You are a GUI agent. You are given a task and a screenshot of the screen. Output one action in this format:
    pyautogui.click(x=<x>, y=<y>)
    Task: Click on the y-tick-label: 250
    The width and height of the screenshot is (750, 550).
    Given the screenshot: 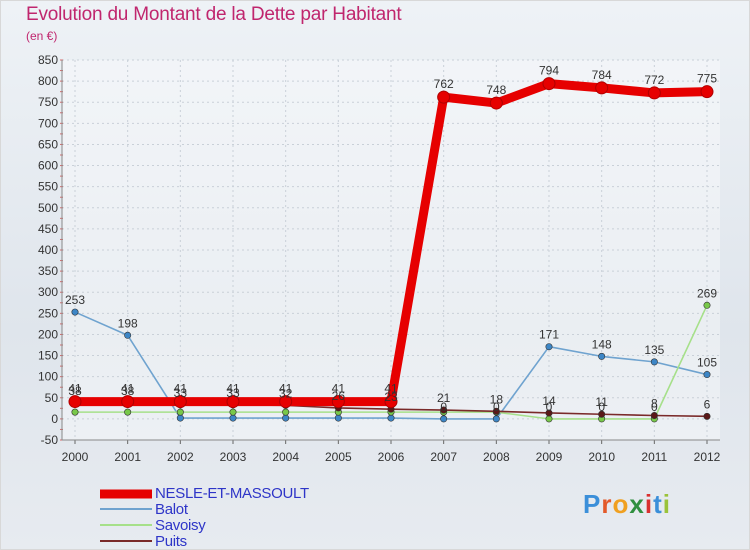 What is the action you would take?
    pyautogui.click(x=48, y=313)
    